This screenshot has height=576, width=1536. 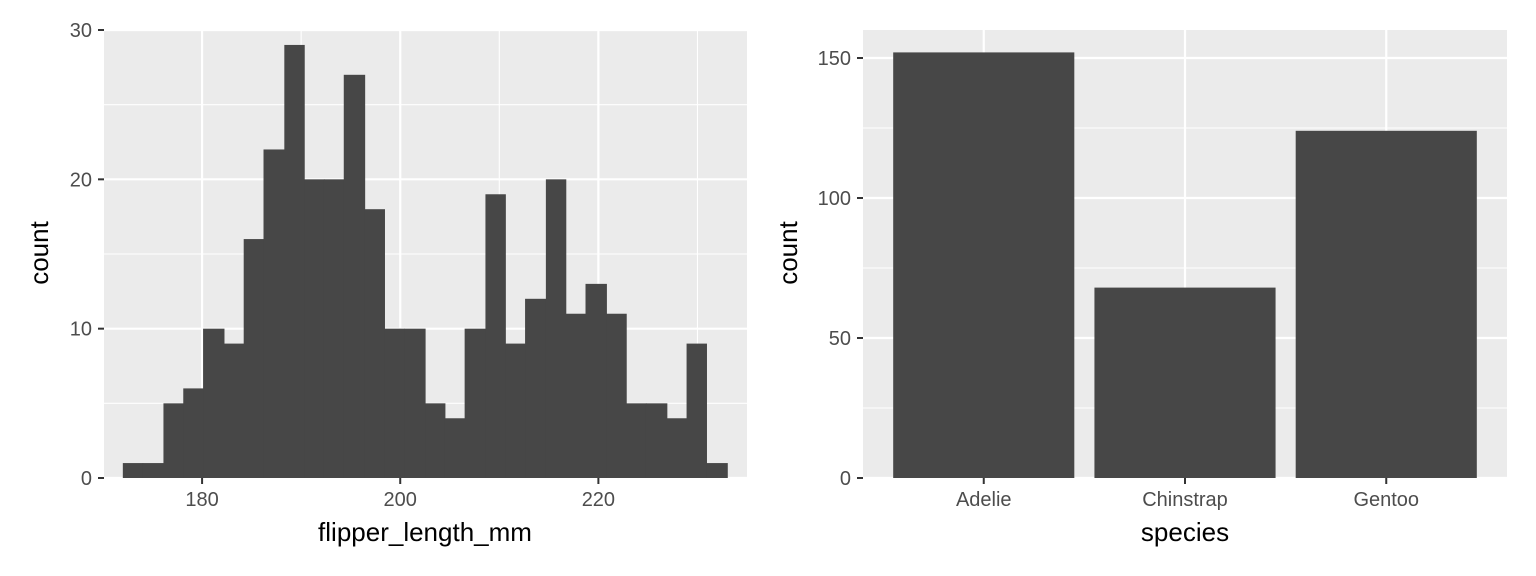 I want to click on species-bar-adelie, so click(x=984, y=265).